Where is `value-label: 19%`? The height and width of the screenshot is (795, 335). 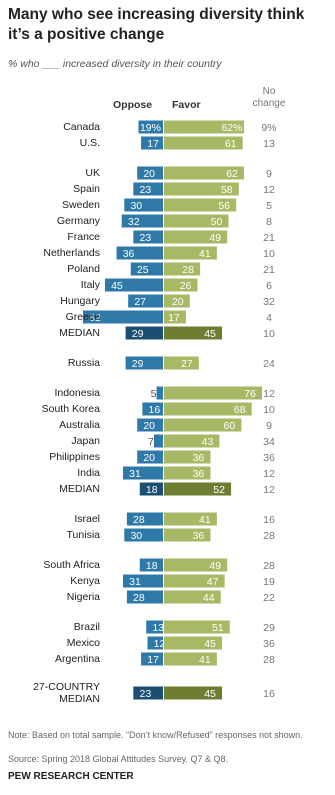 value-label: 19% is located at coordinates (150, 128).